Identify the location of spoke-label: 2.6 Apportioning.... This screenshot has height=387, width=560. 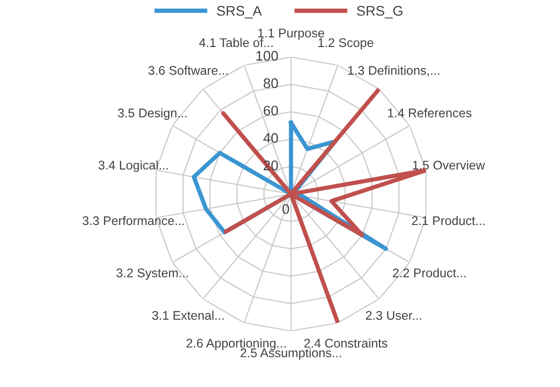
(236, 344).